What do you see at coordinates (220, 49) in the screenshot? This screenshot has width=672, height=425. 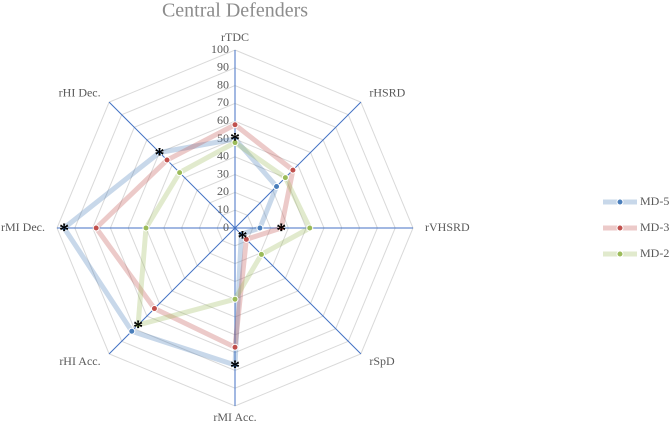 I see `r-tick-label: 100` at bounding box center [220, 49].